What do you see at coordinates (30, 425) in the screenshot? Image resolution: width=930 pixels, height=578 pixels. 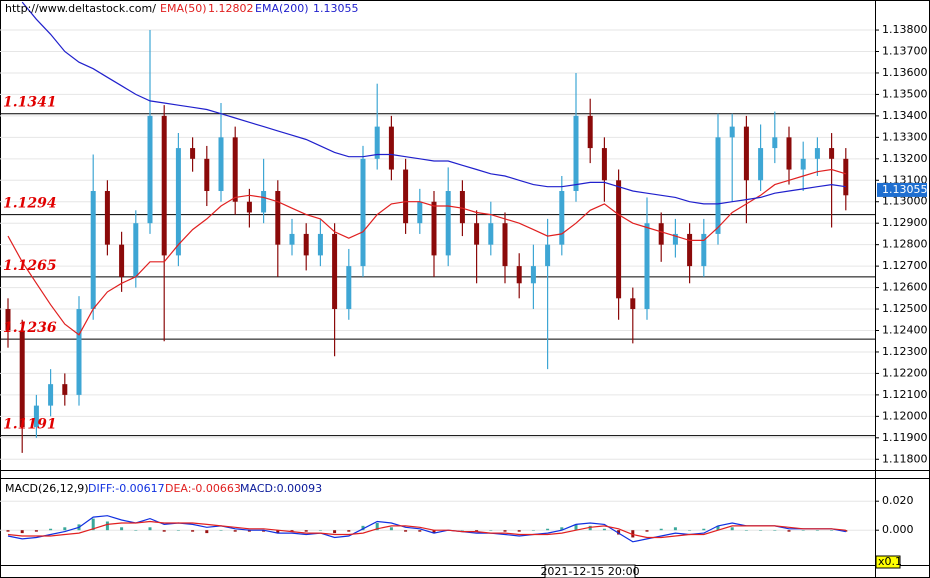 I see `level-label: 1.1191` at bounding box center [30, 425].